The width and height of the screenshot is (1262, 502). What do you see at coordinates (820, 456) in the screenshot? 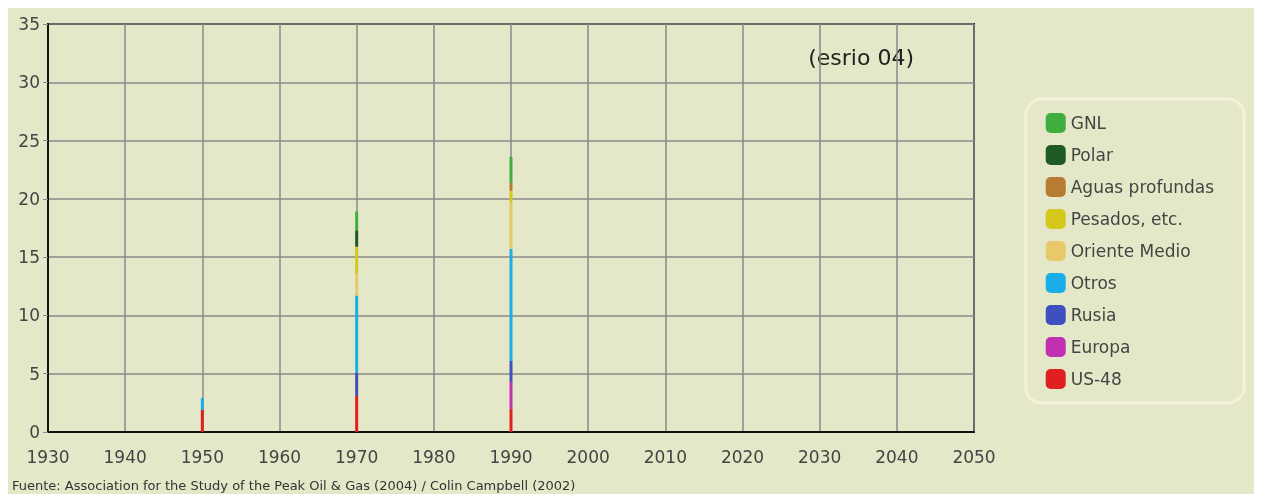
I see `x-tick-label: 2030` at bounding box center [820, 456].